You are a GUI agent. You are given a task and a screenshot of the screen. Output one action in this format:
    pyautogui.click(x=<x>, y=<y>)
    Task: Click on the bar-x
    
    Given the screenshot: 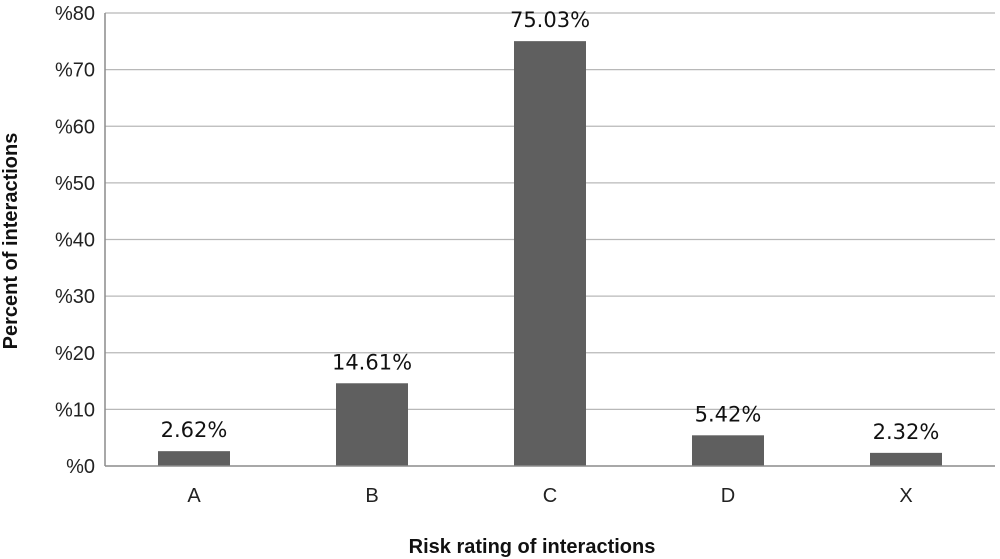 What is the action you would take?
    pyautogui.click(x=906, y=459)
    